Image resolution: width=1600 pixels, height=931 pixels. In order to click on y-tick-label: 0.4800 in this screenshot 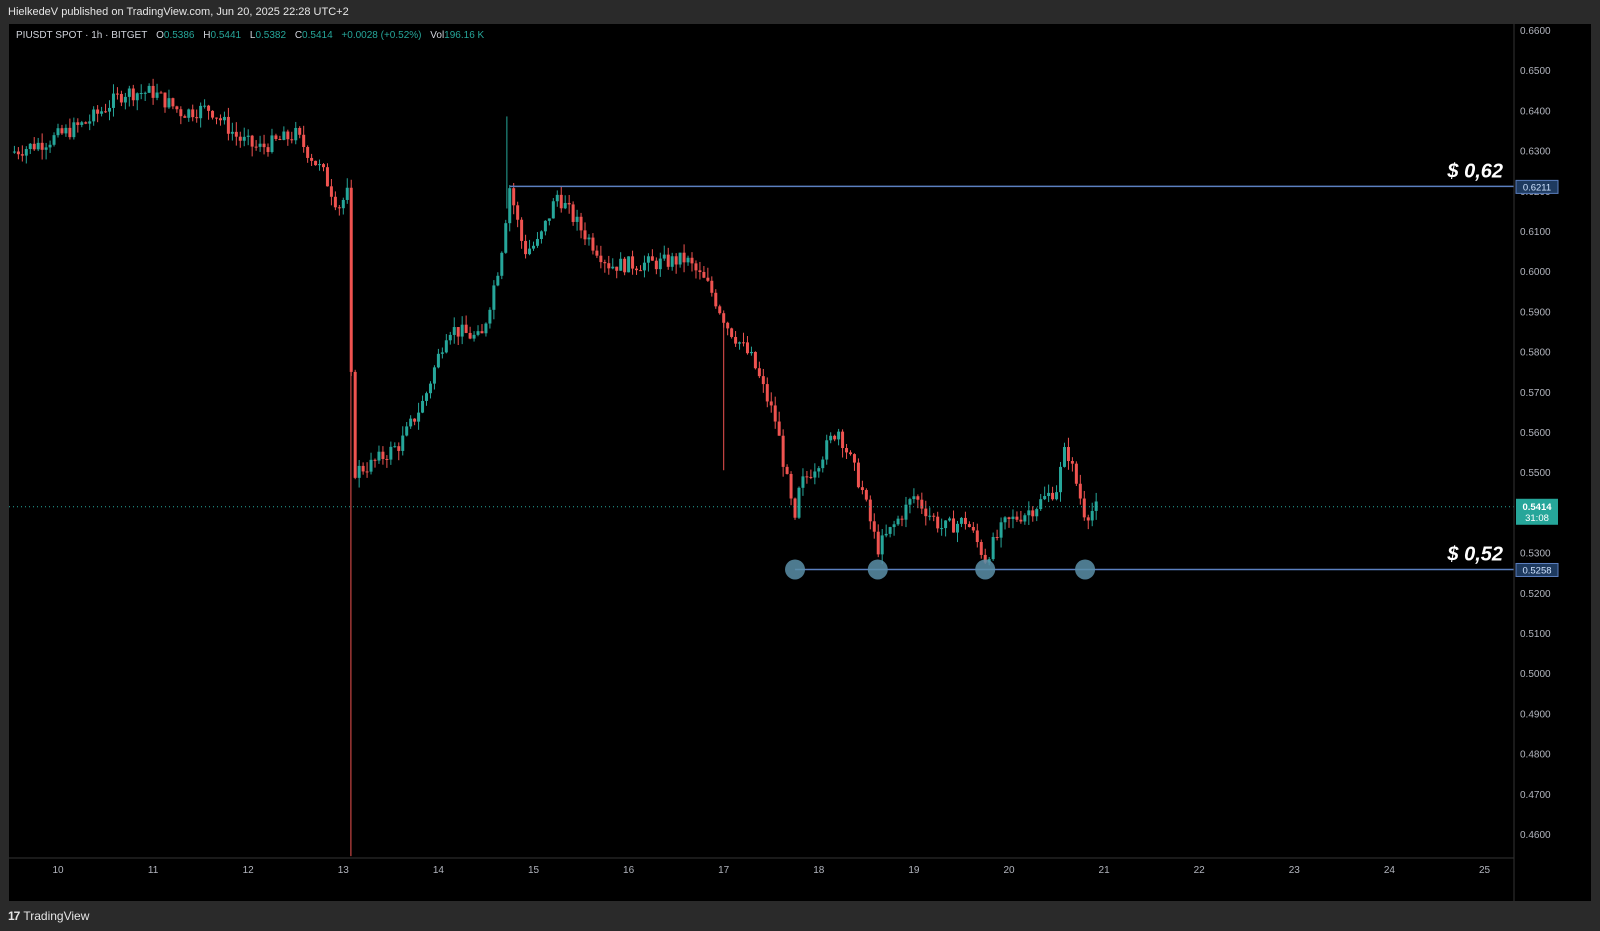, I will do `click(1535, 755)`.